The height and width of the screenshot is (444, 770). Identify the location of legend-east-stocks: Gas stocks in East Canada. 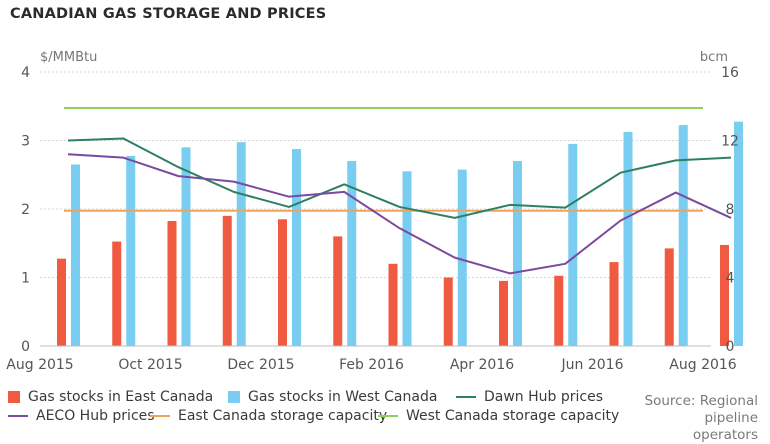
(110, 397).